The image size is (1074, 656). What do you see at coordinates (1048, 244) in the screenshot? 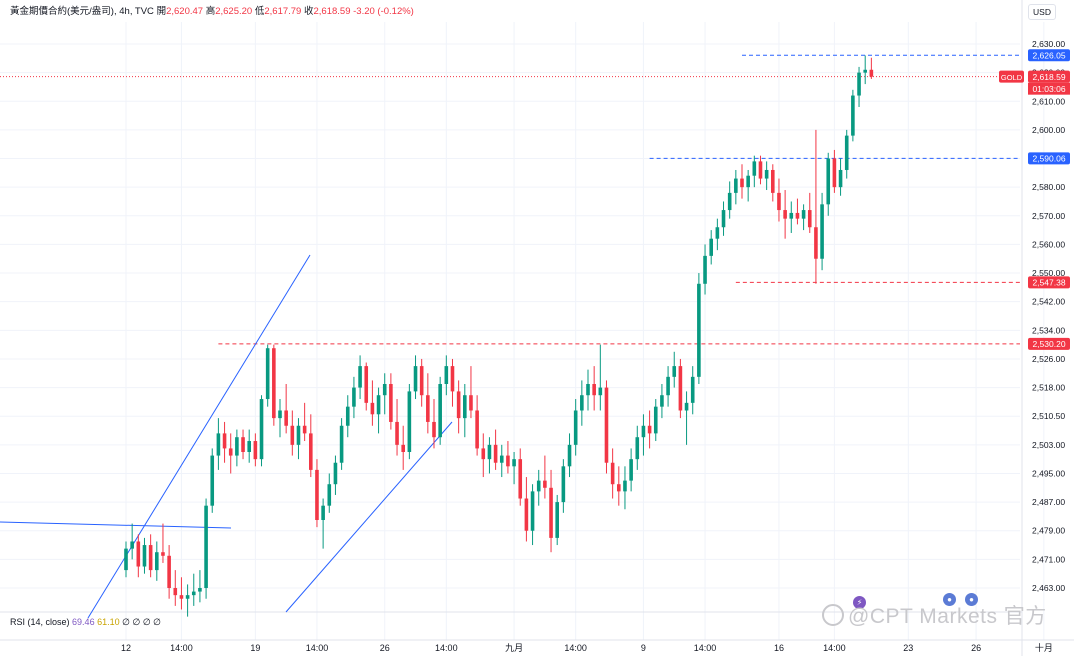
I see `price-tick-label: 2,560.00` at bounding box center [1048, 244].